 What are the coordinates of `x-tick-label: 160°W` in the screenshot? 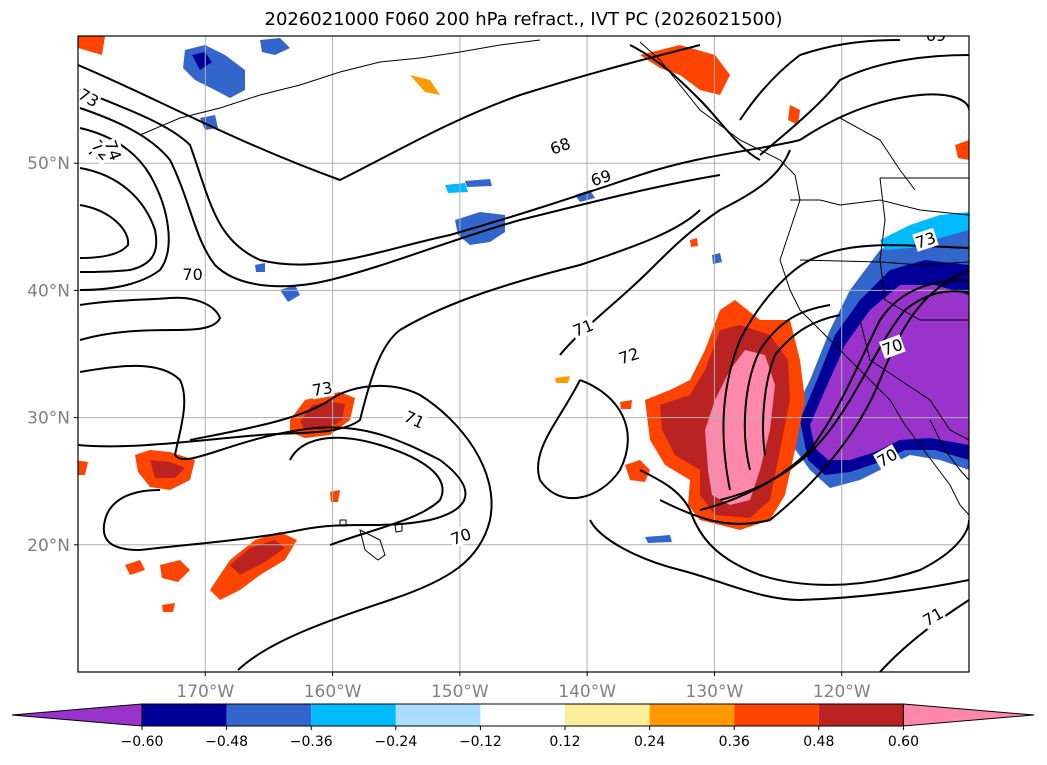 It's located at (333, 692).